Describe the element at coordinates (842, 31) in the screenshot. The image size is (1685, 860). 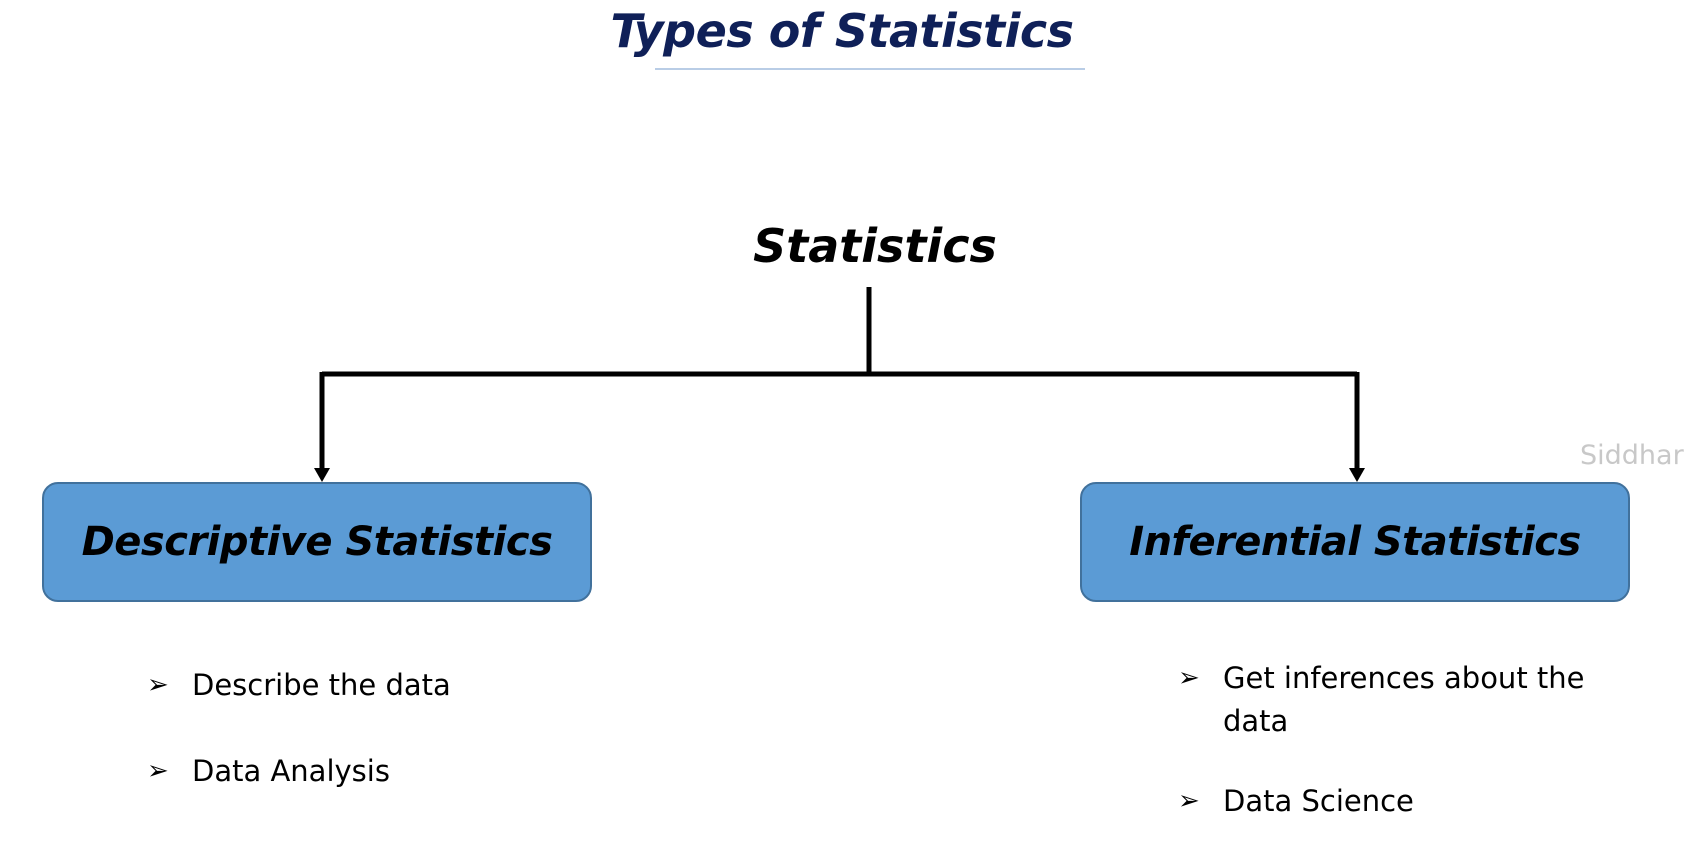
I see `slide-title: Types of Statistics` at that location.